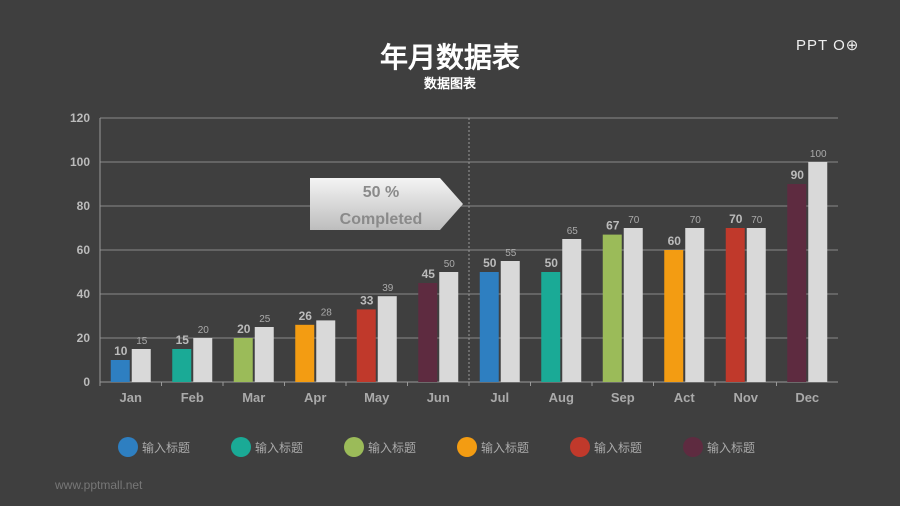  I want to click on y-tick-label: 0, so click(86, 382).